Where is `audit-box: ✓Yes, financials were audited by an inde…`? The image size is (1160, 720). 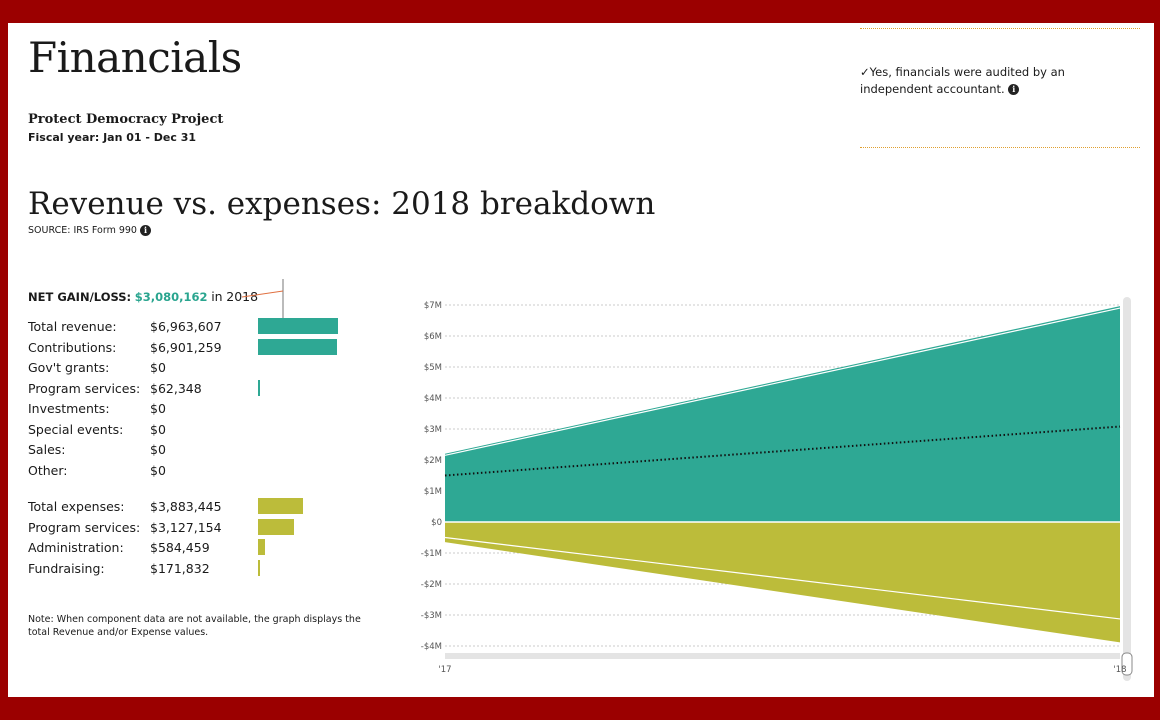
audit-box: ✓Yes, financials were audited by an inde… is located at coordinates (1000, 88).